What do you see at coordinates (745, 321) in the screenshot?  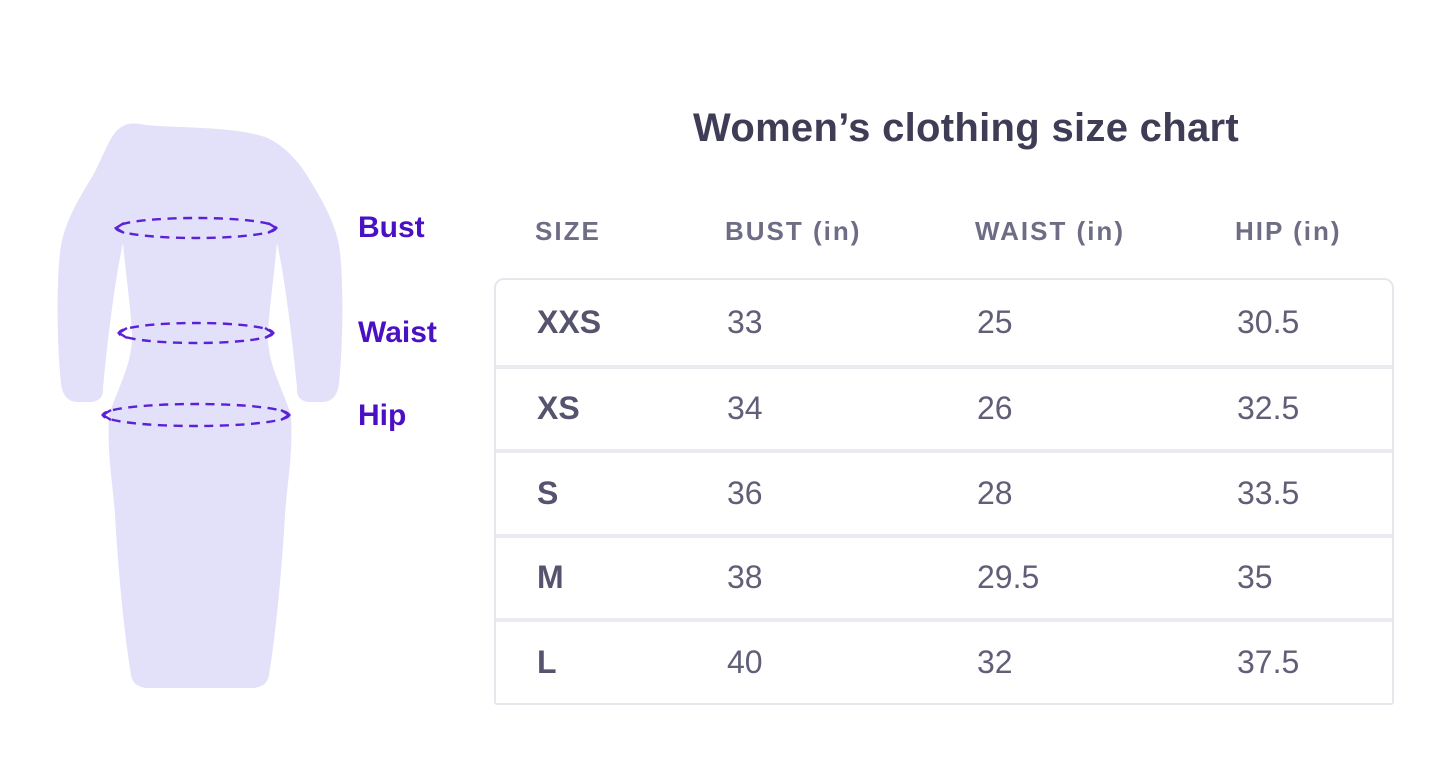 I see `value-cell: 33` at bounding box center [745, 321].